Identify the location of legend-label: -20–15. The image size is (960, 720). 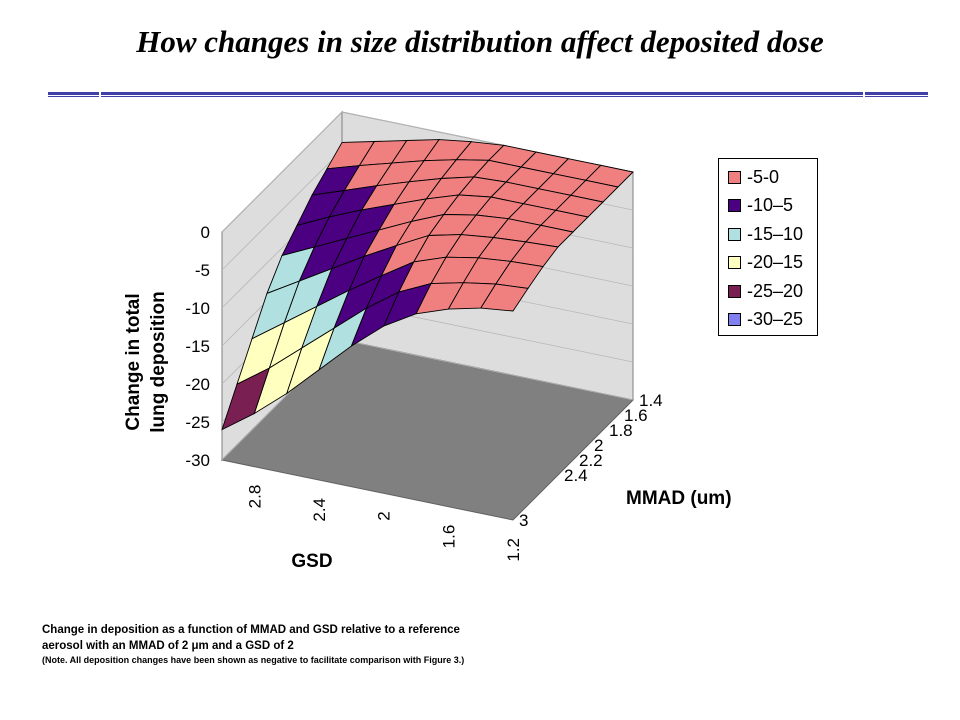
(775, 262).